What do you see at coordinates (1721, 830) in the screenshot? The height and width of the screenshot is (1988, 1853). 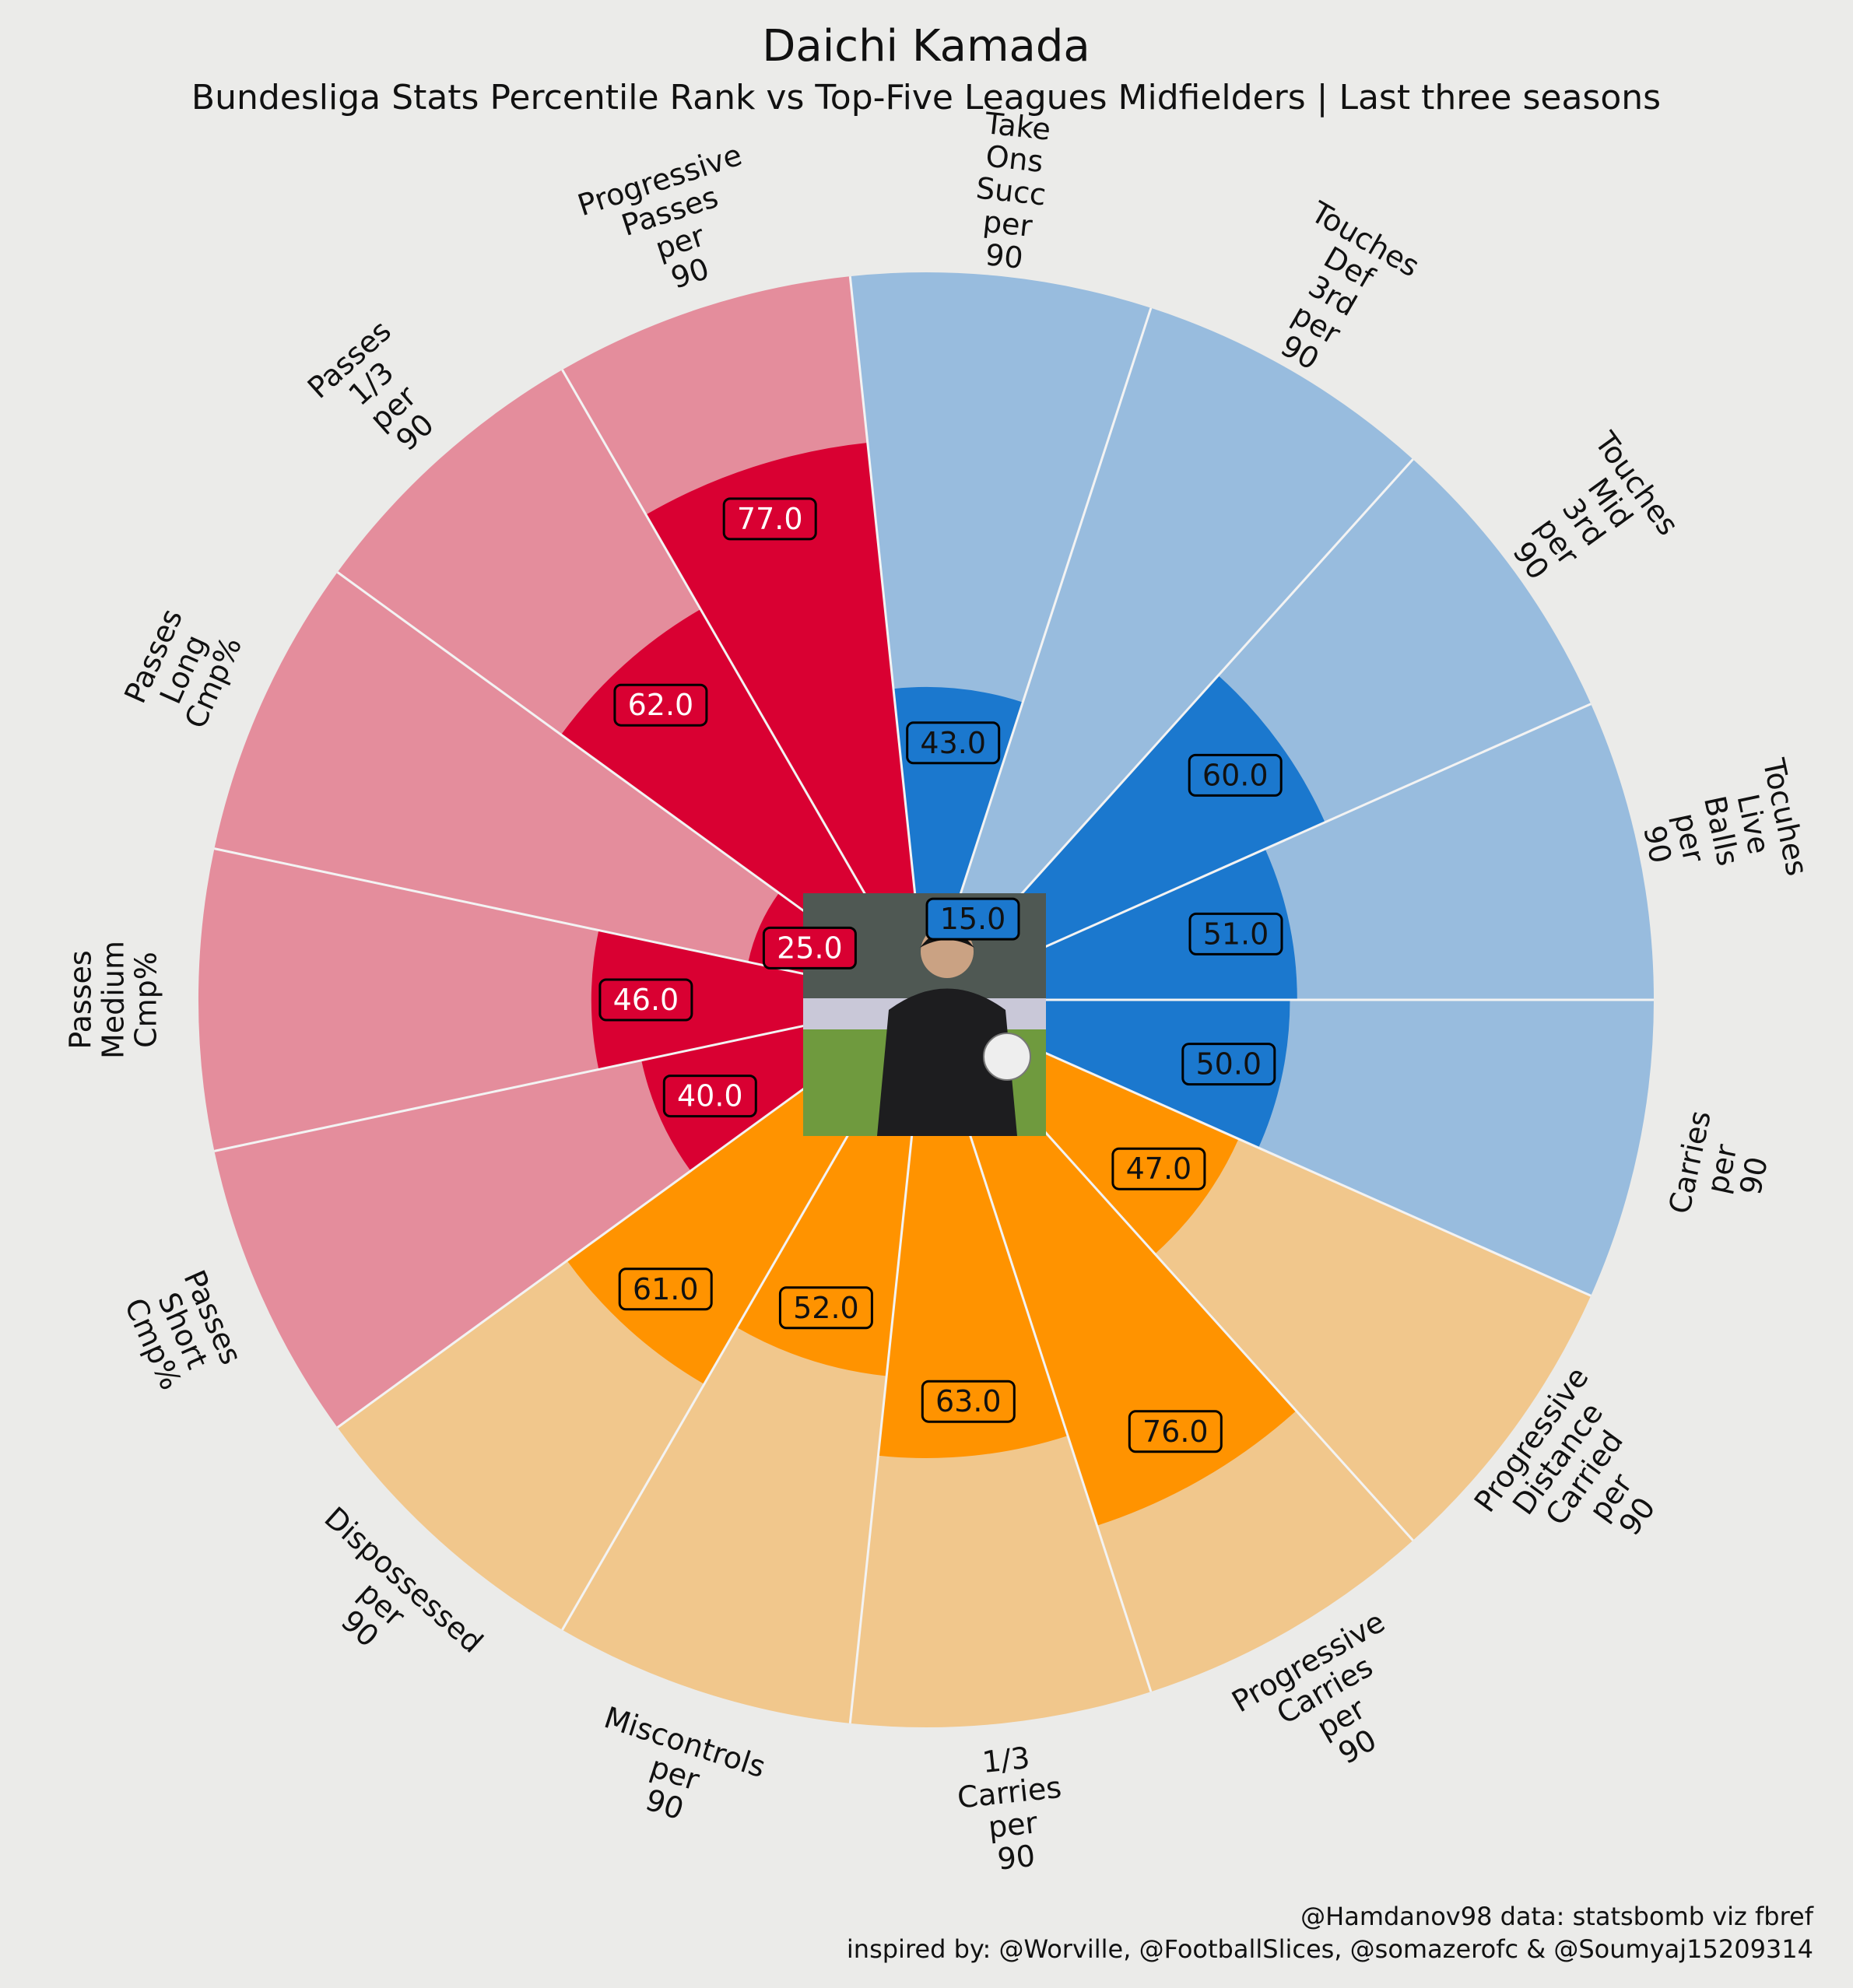 I see `category-label: TocuhesLiveBallsper90` at bounding box center [1721, 830].